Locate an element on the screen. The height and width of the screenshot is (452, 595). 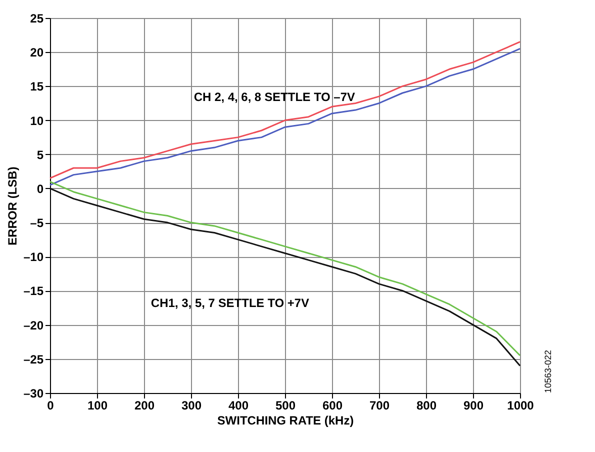
y-tick-label: 0 is located at coordinates (40, 189).